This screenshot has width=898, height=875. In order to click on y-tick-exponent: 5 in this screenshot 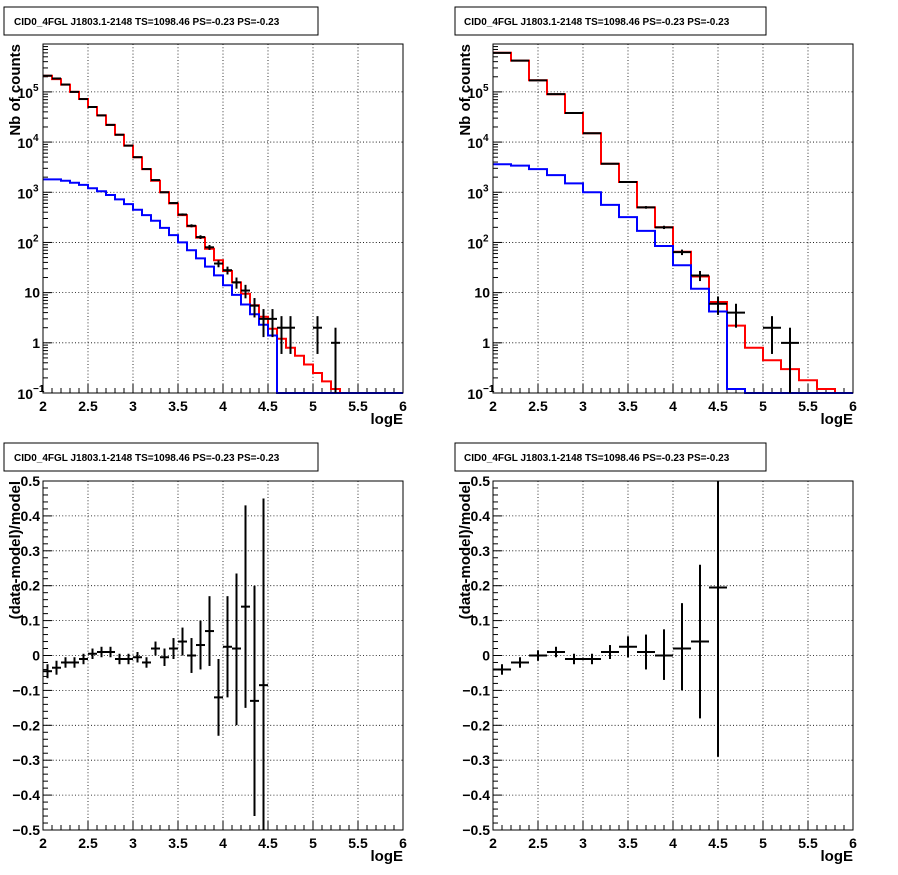, I will do `click(36, 88)`.